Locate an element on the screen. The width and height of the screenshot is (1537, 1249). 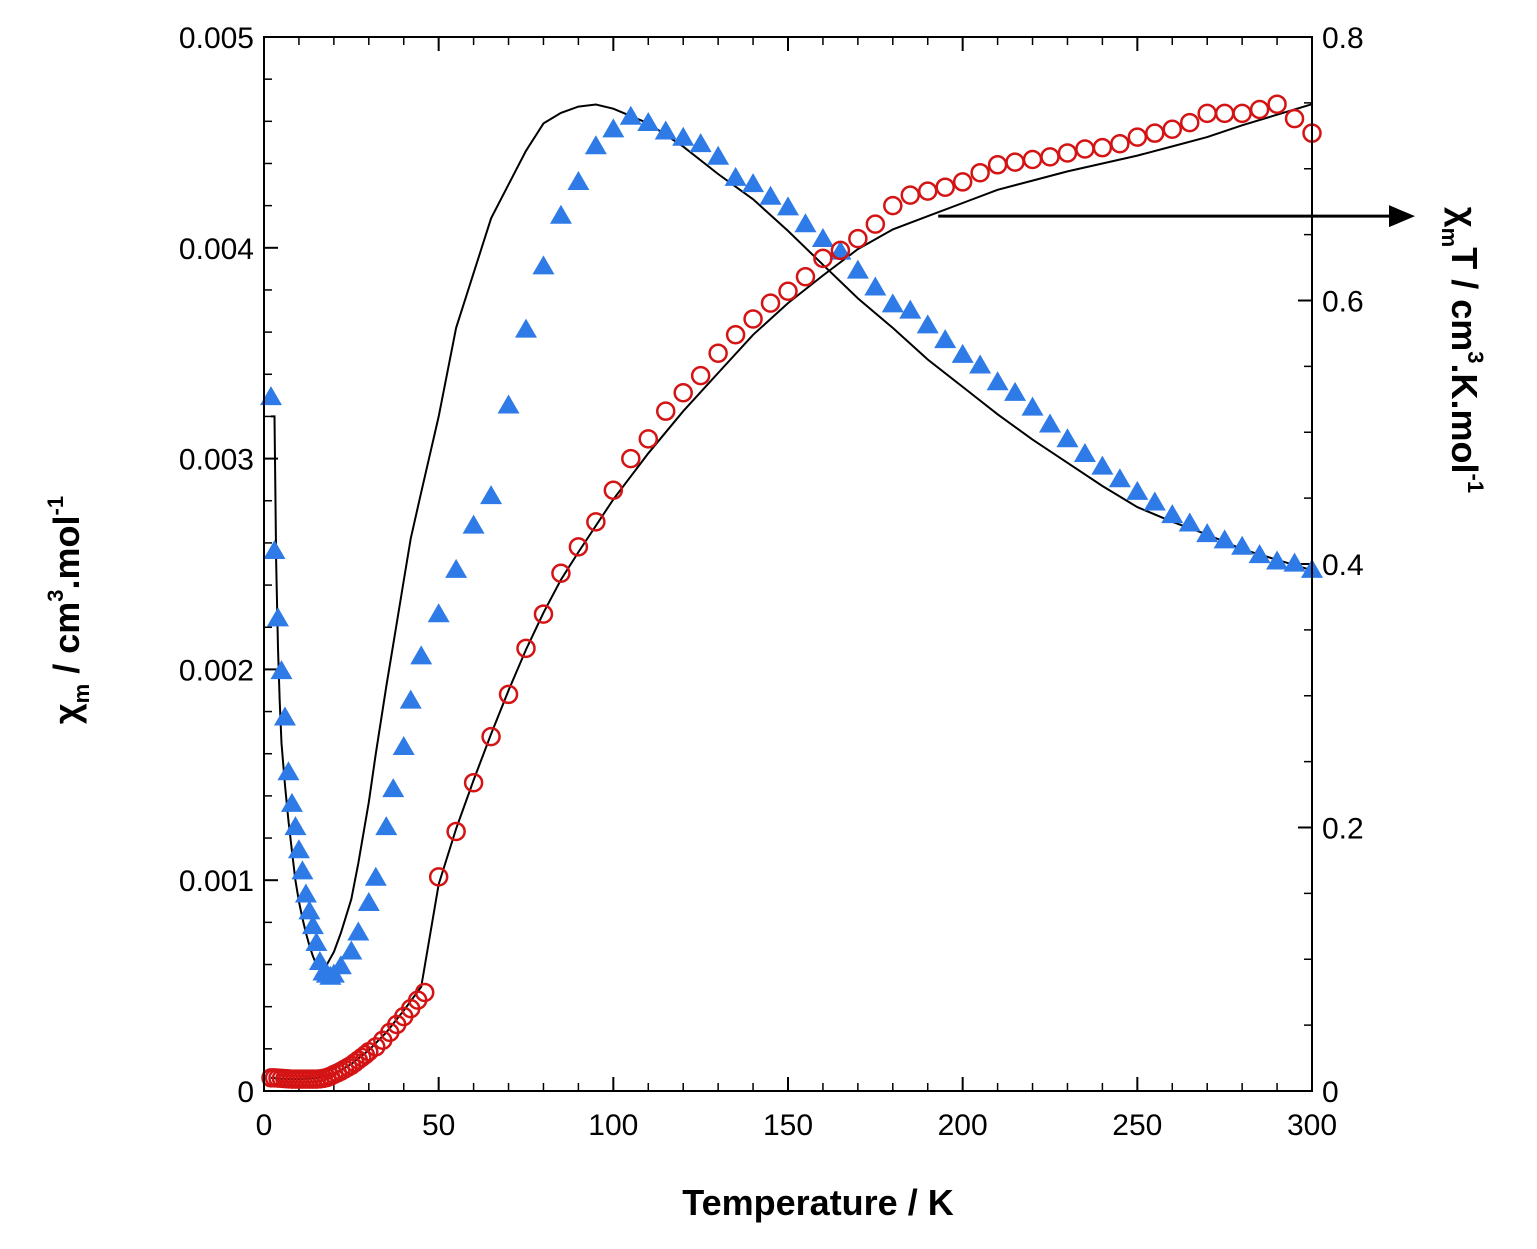
y-left-tick-label: 0.003 is located at coordinates (216, 460).